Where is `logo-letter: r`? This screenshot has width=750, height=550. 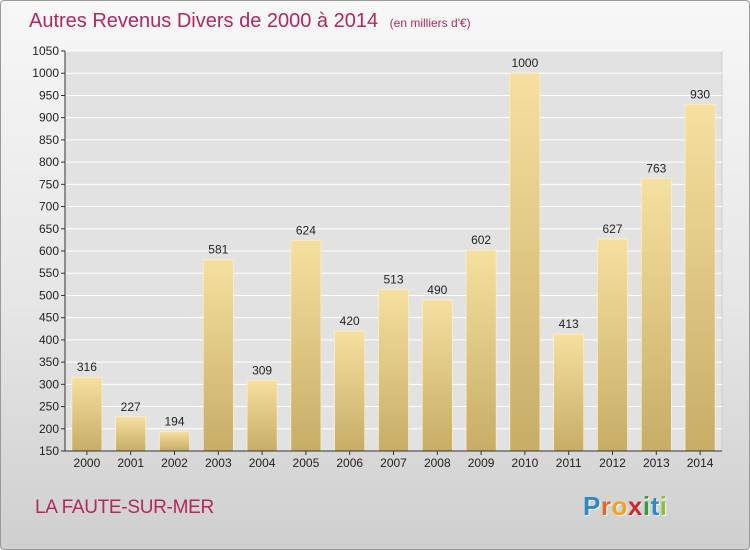 logo-letter: r is located at coordinates (606, 506).